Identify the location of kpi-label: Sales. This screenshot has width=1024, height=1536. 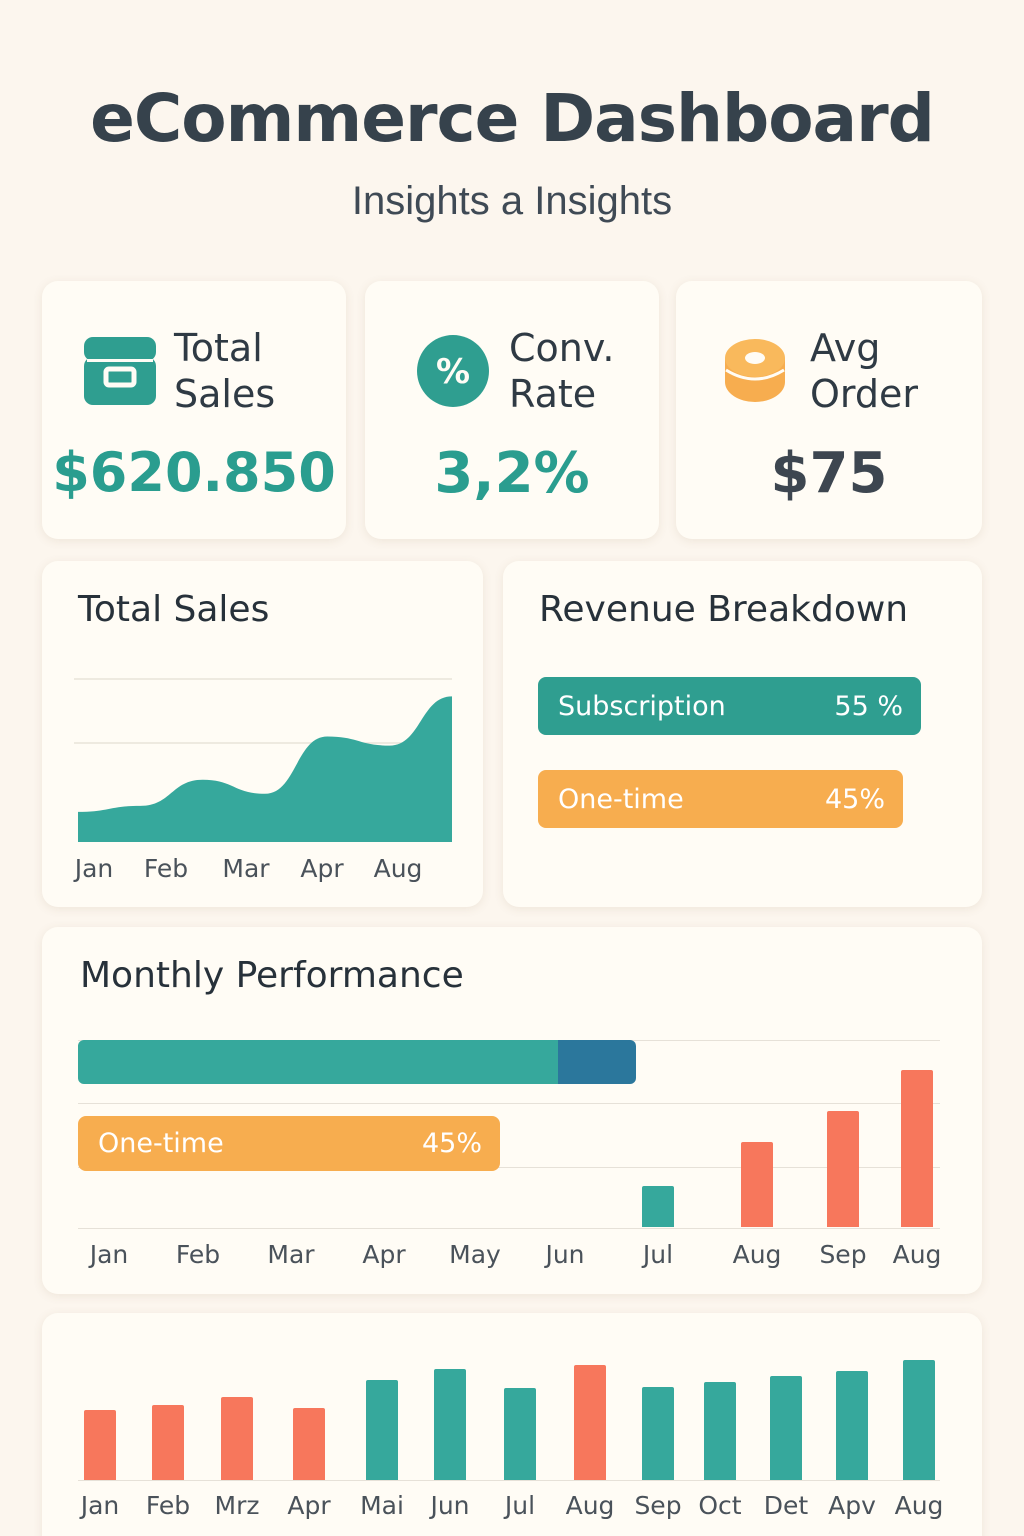
(225, 394).